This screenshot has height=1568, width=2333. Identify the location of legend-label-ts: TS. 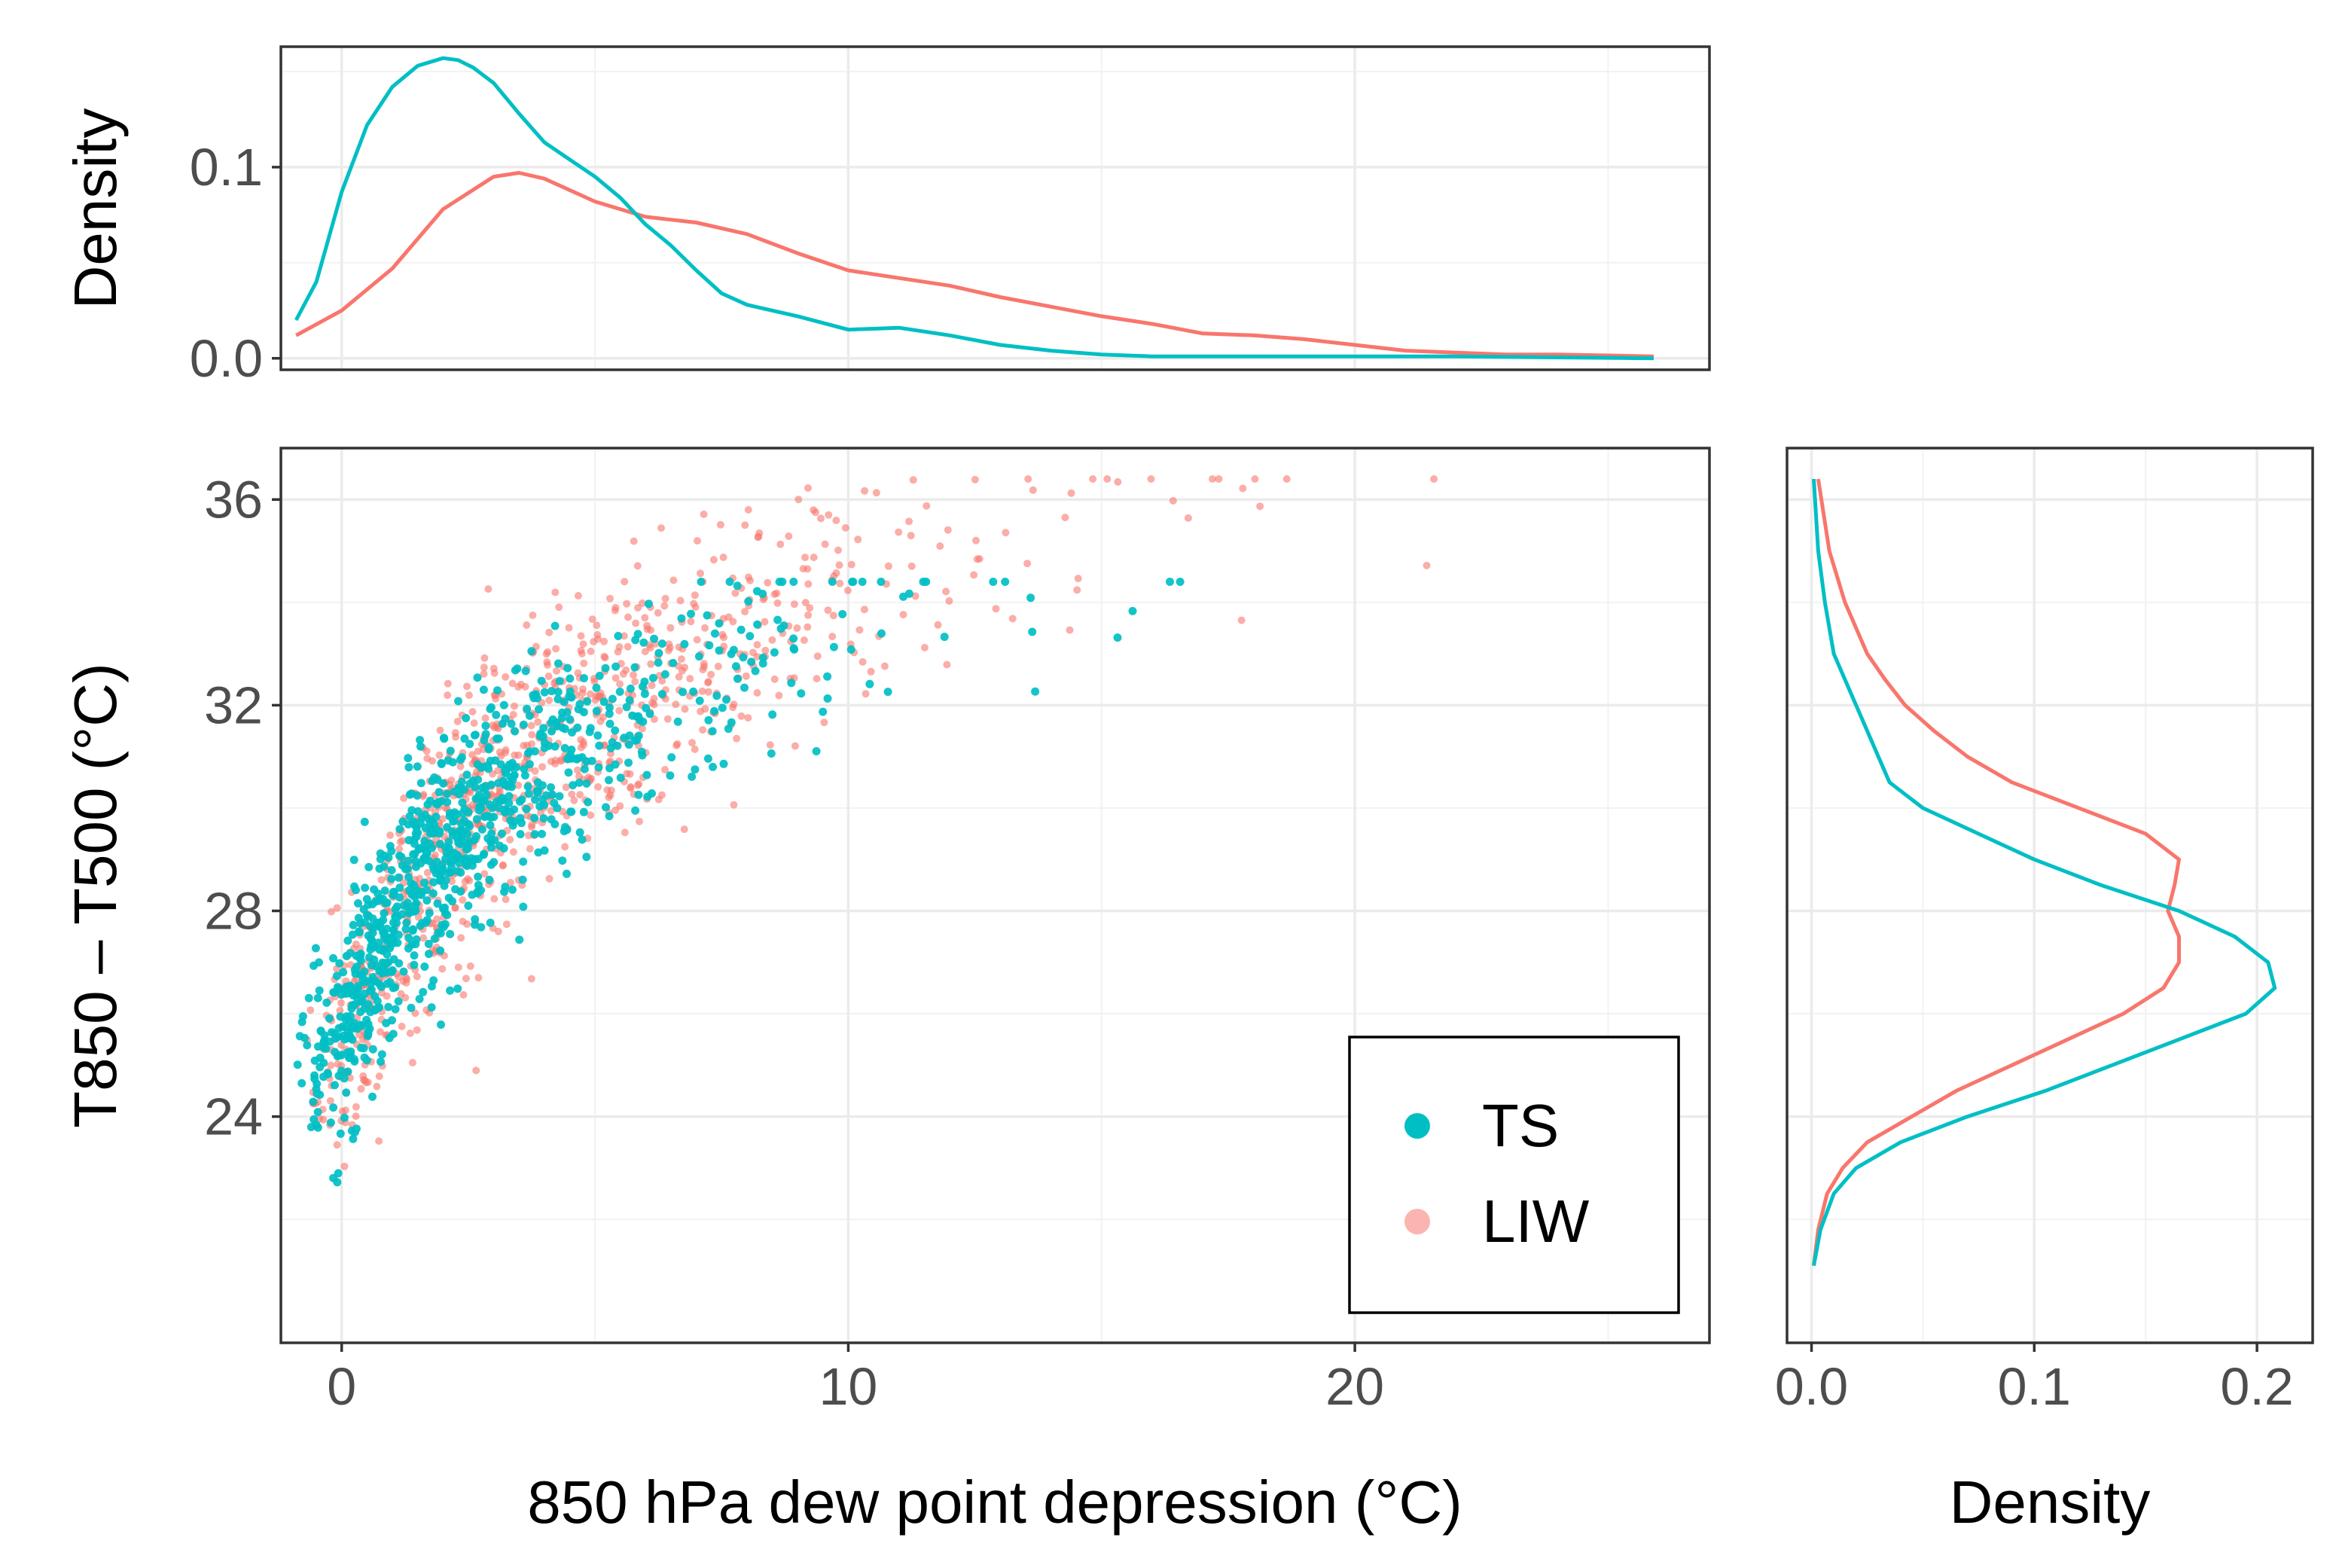
(1520, 1125).